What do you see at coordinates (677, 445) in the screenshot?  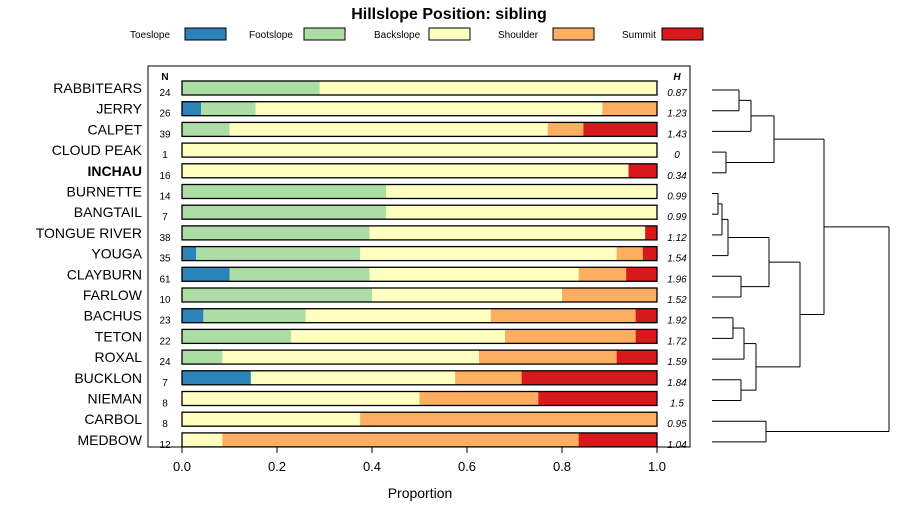 I see `h-value: 1.04` at bounding box center [677, 445].